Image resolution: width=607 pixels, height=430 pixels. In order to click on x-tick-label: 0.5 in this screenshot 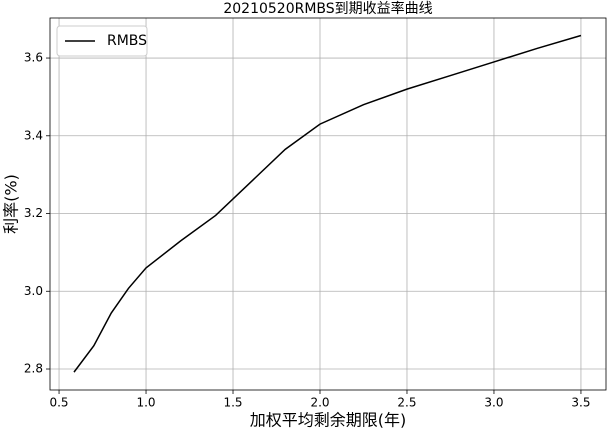, I will do `click(58, 403)`.